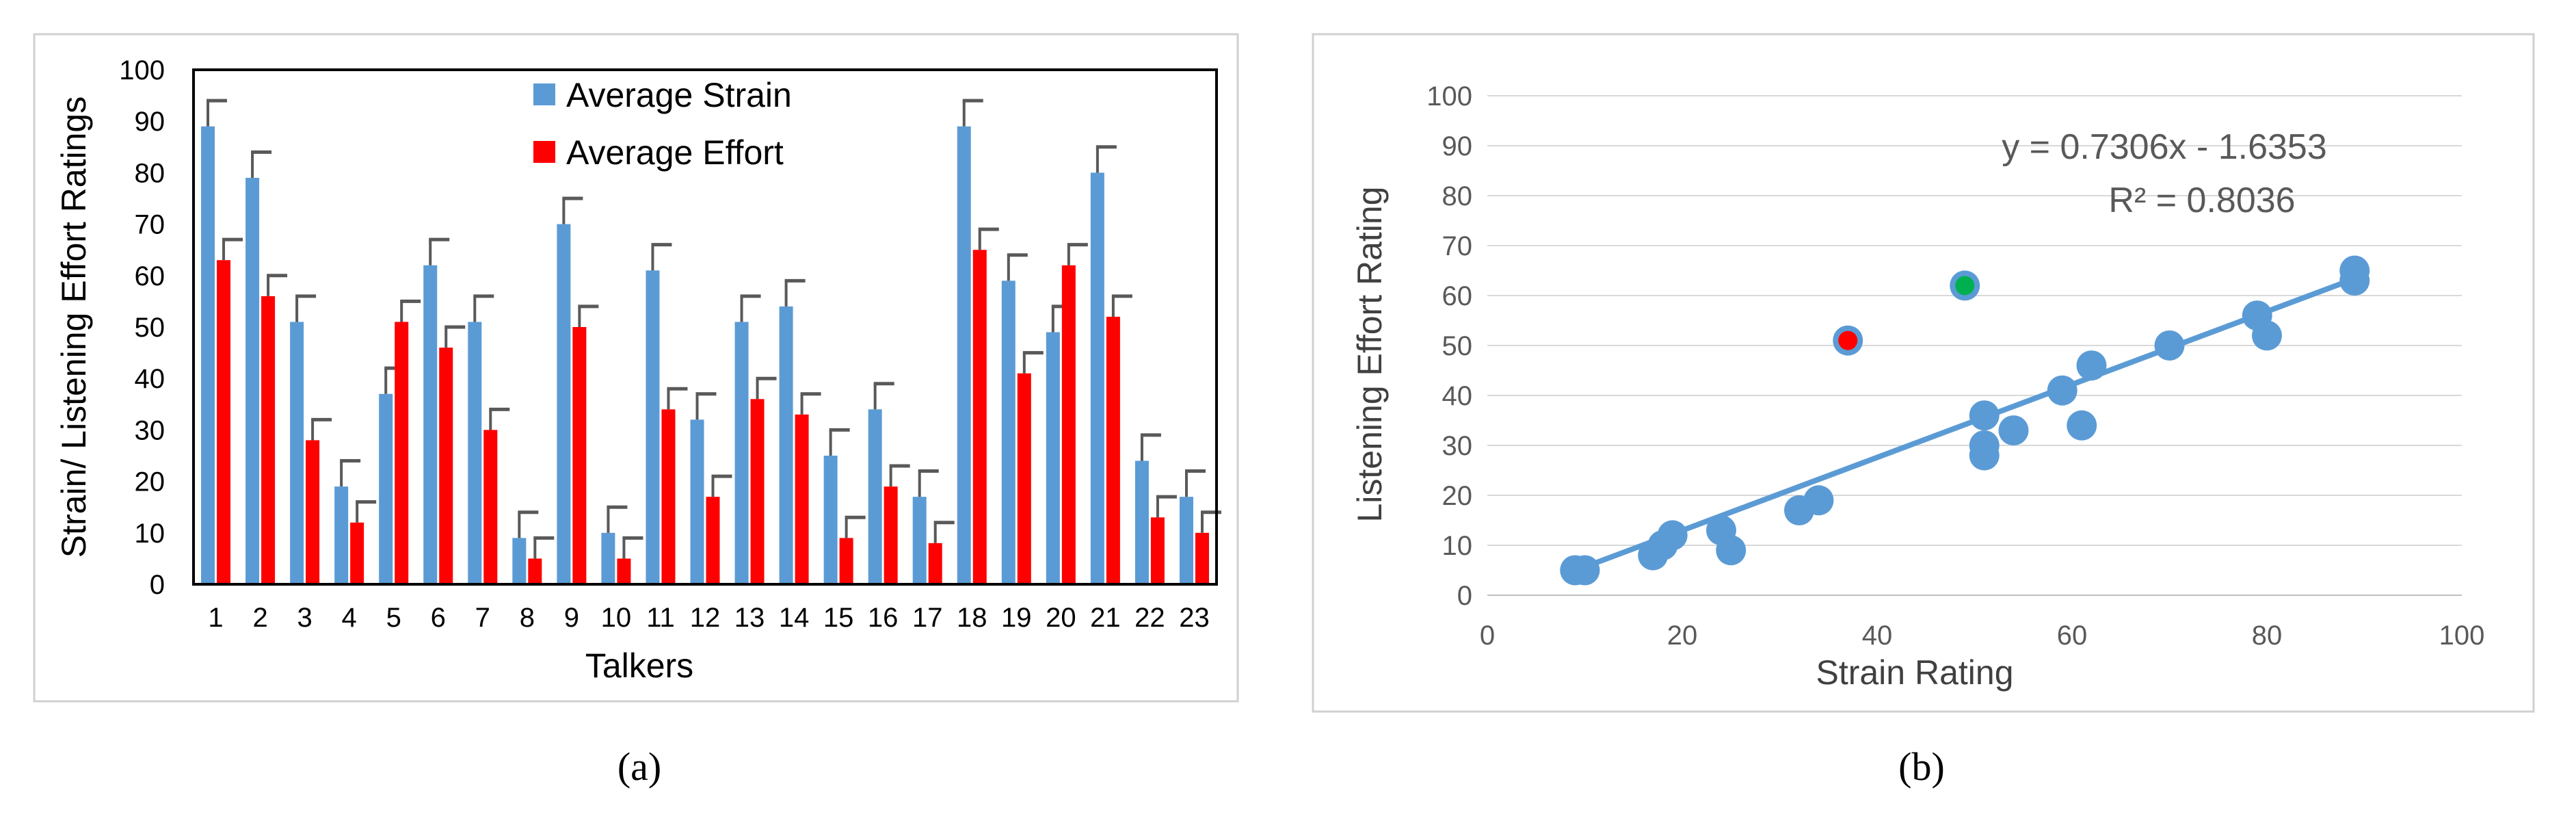  I want to click on panel-b-y-tick-label: 20, so click(1457, 496).